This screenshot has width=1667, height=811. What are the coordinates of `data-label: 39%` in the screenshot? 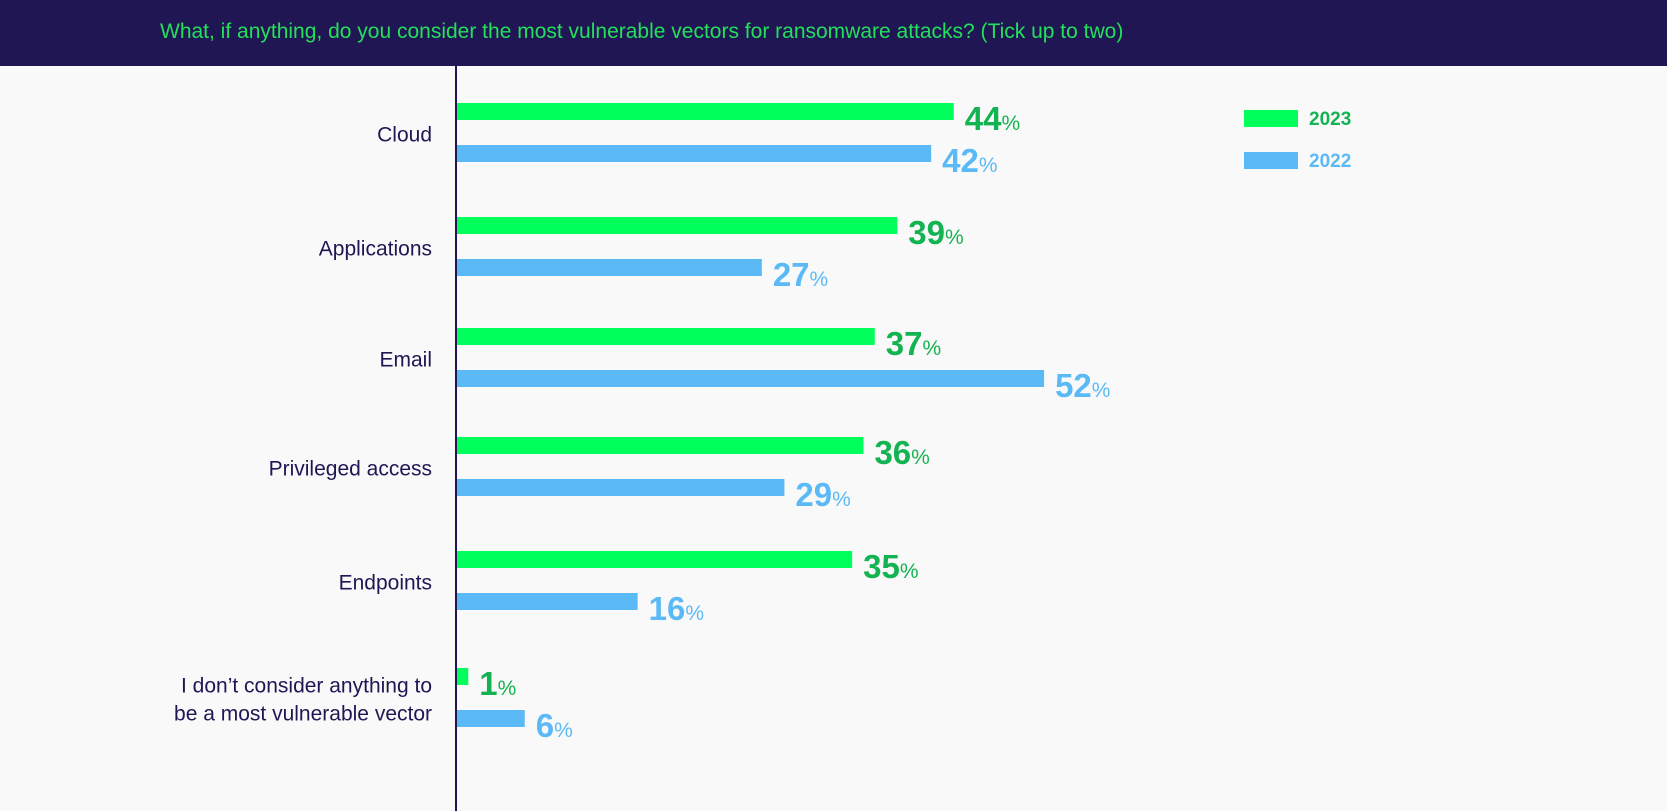 It's located at (935, 232).